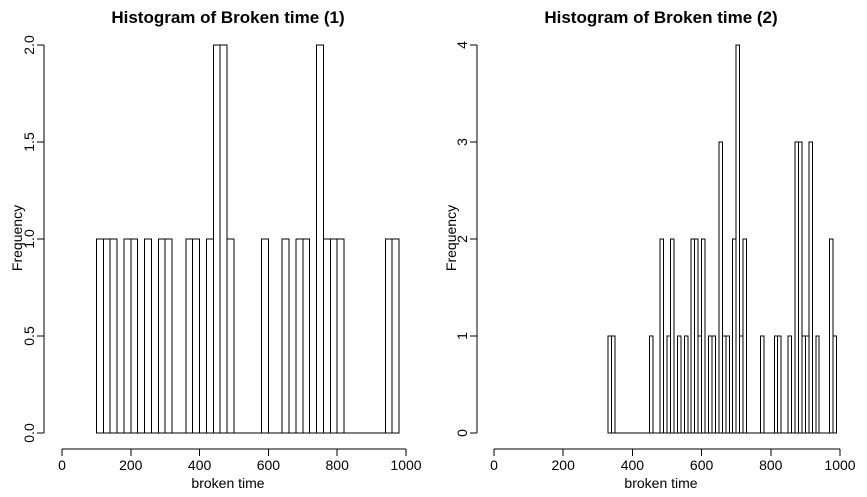 This screenshot has width=867, height=497. Describe the element at coordinates (660, 17) in the screenshot. I see `chart-title-2: Histogram of Broken time (2)` at that location.